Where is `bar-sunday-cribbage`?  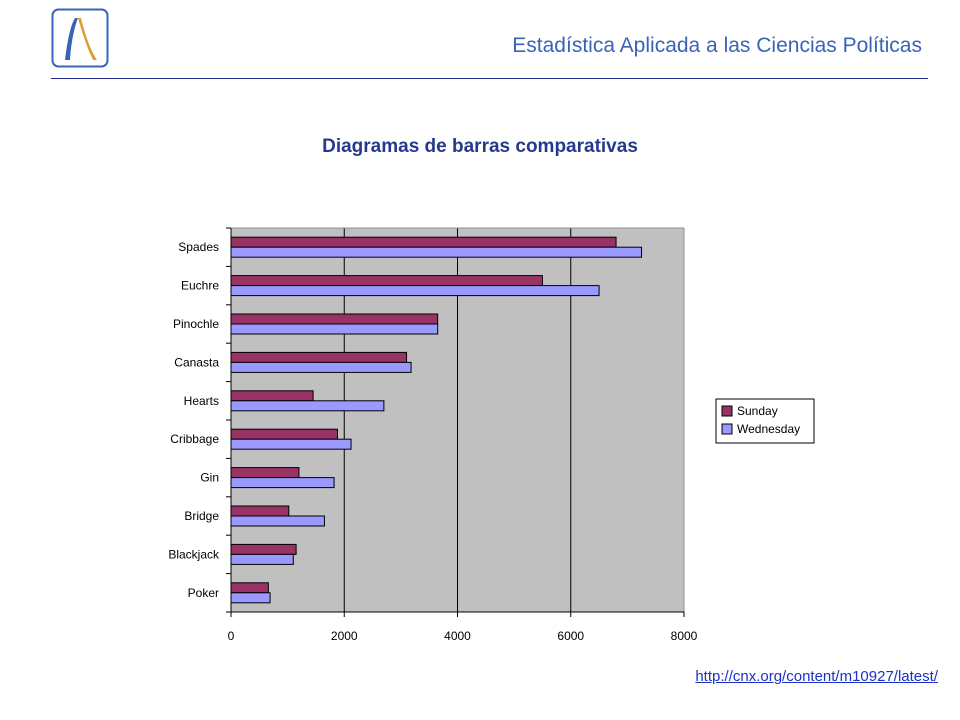 bar-sunday-cribbage is located at coordinates (284, 434).